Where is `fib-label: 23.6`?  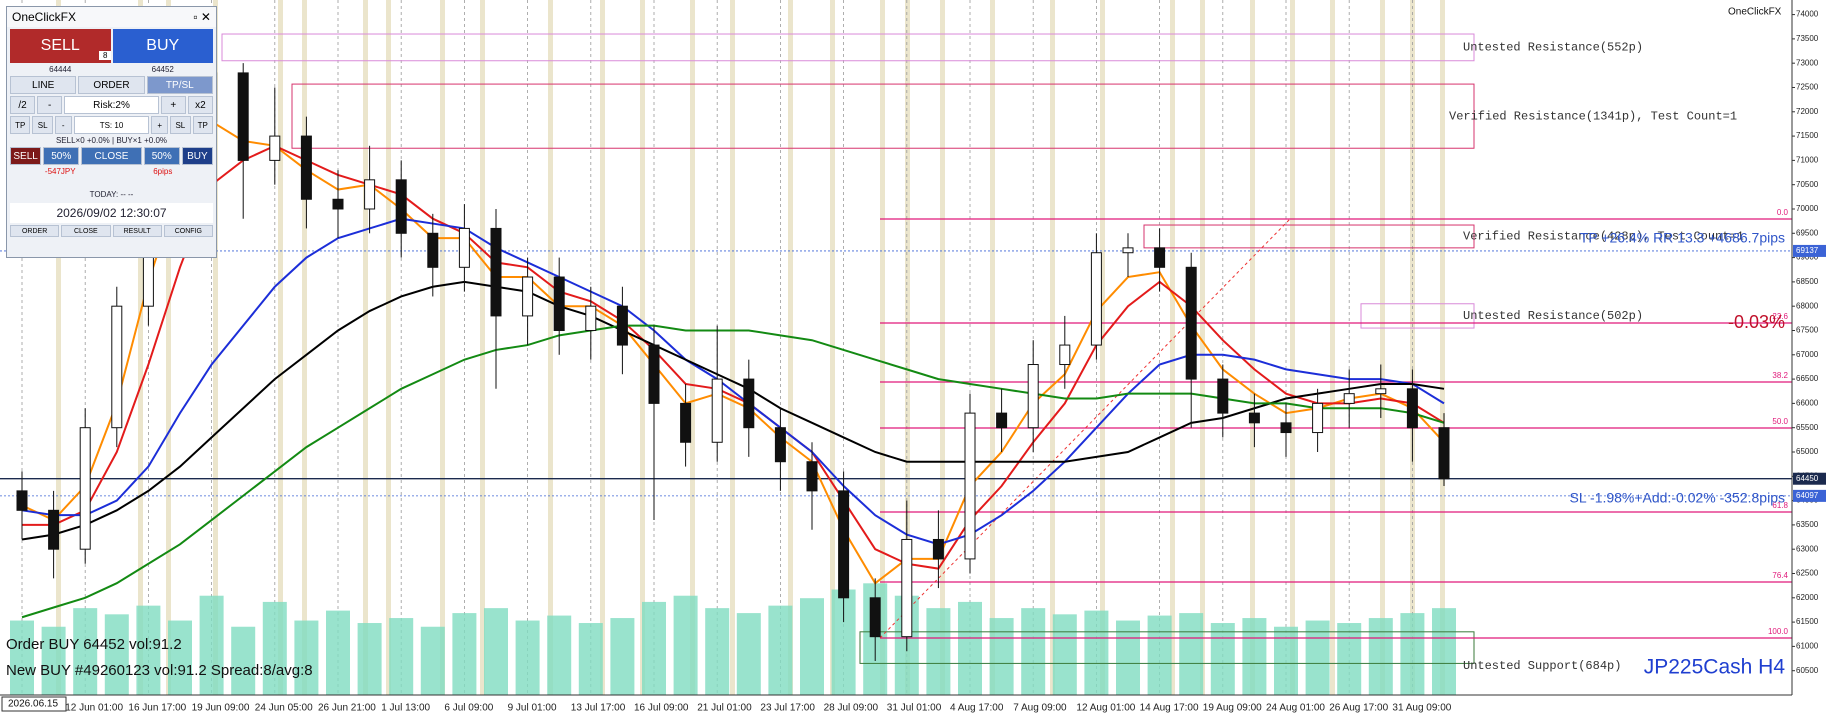 fib-label: 23.6 is located at coordinates (1780, 316).